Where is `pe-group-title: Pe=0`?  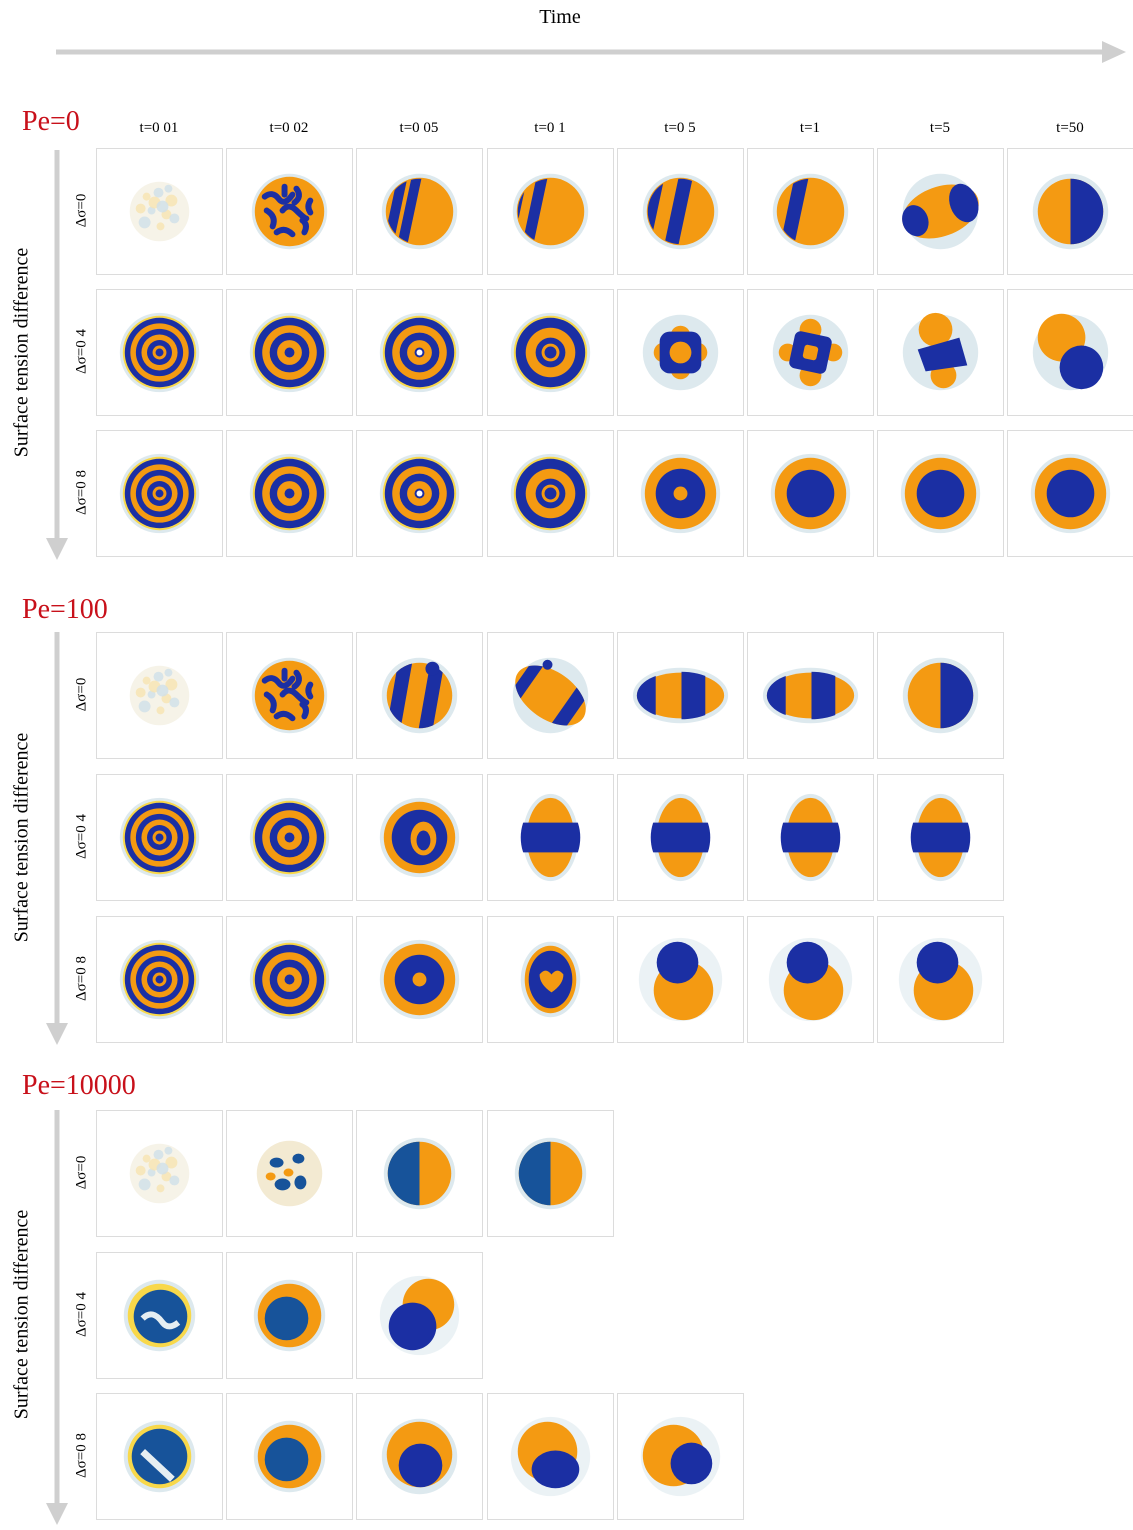
pe-group-title: Pe=0 is located at coordinates (51, 121).